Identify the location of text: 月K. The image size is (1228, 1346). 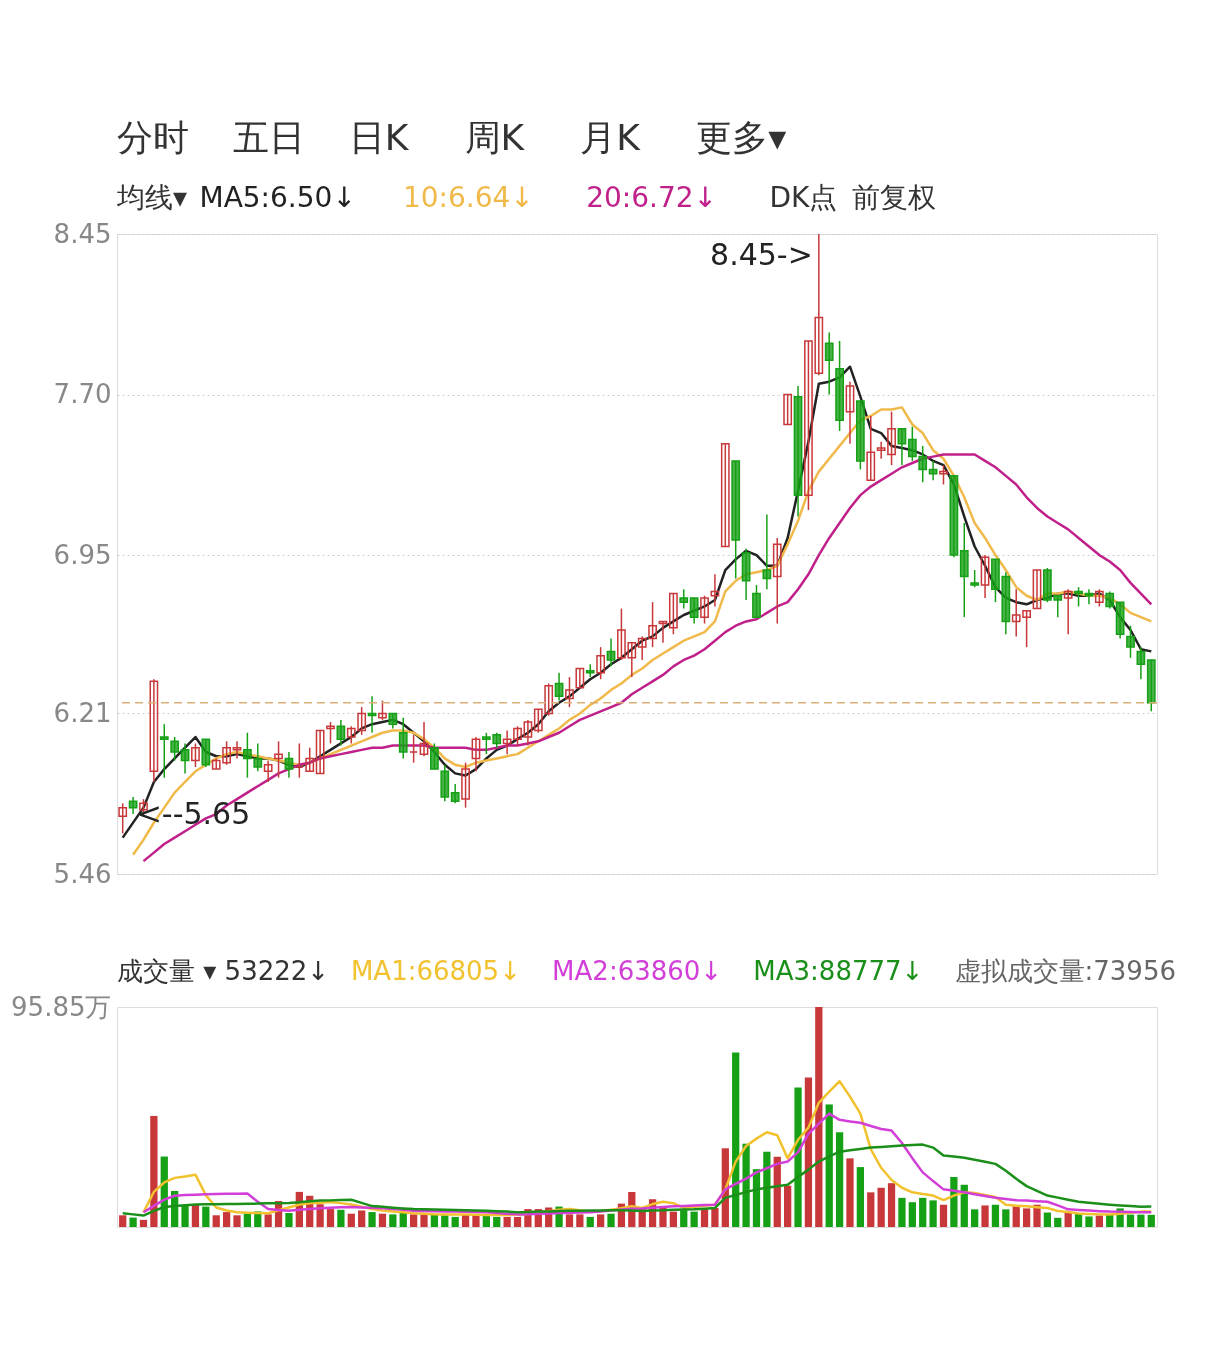
(611, 137).